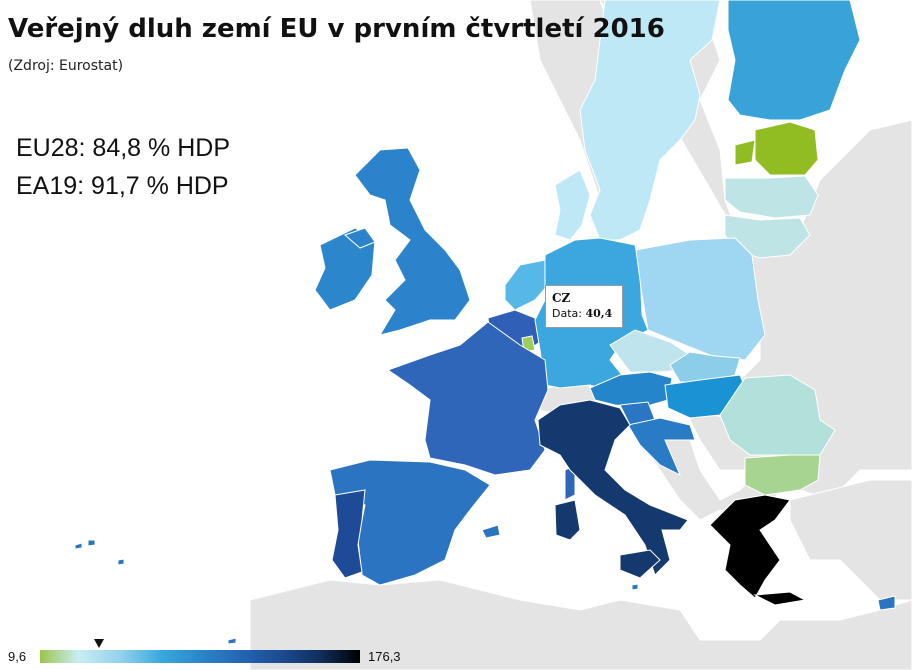  What do you see at coordinates (99, 552) in the screenshot?
I see `azores-islands` at bounding box center [99, 552].